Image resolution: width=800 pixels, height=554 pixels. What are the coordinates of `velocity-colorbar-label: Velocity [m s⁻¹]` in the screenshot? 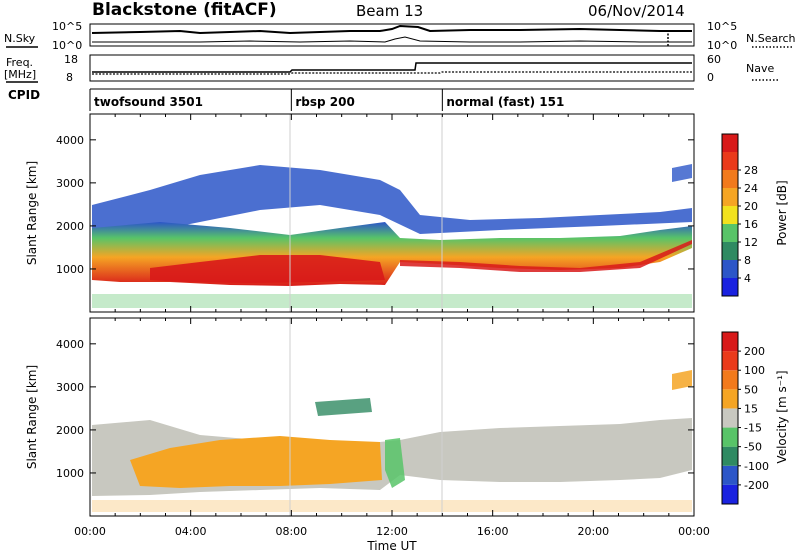 It's located at (782, 416).